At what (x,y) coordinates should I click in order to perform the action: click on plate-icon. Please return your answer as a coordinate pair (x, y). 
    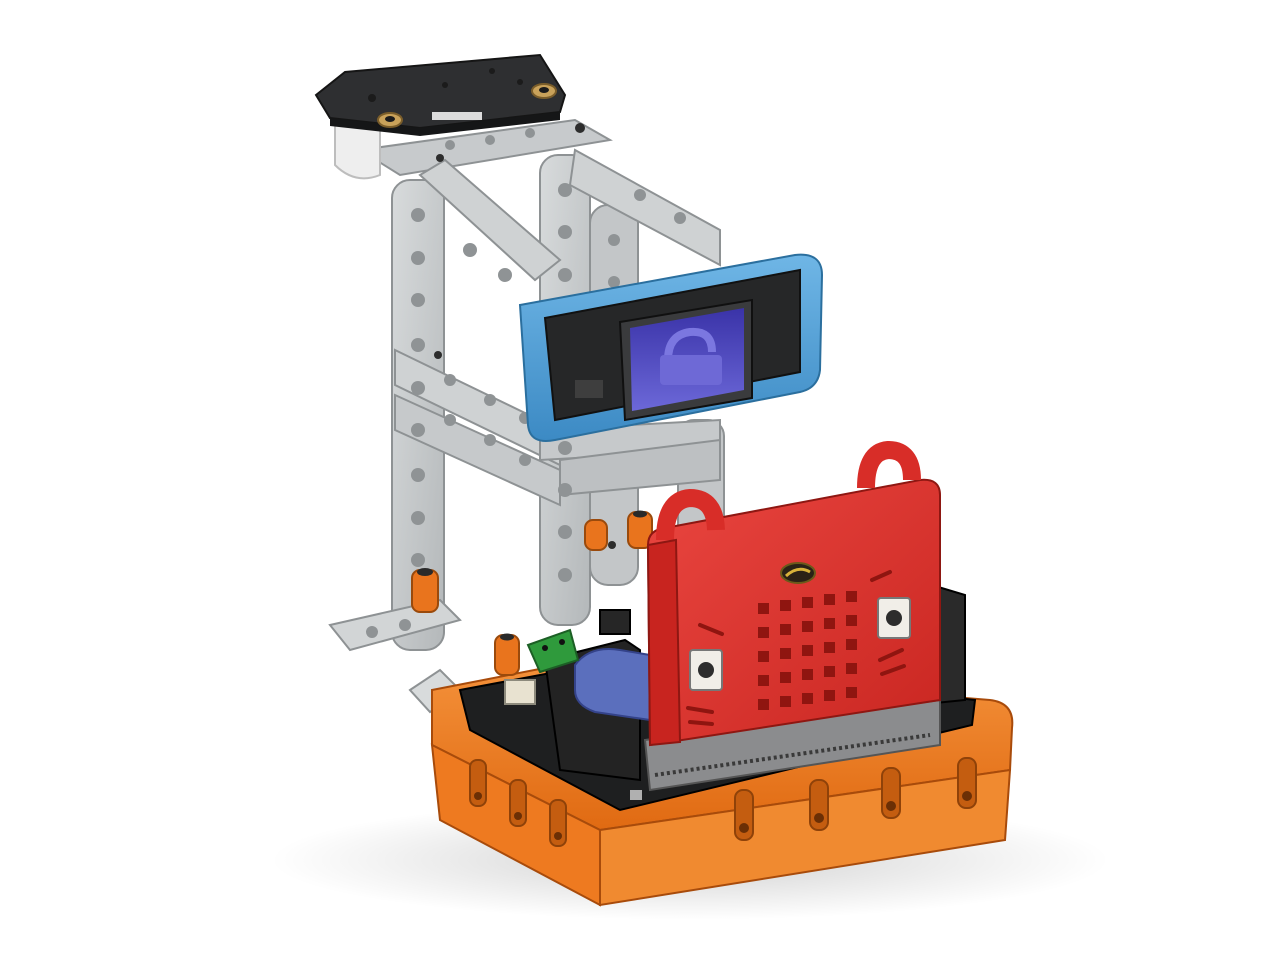
    Looking at the image, I should click on (440, 116).